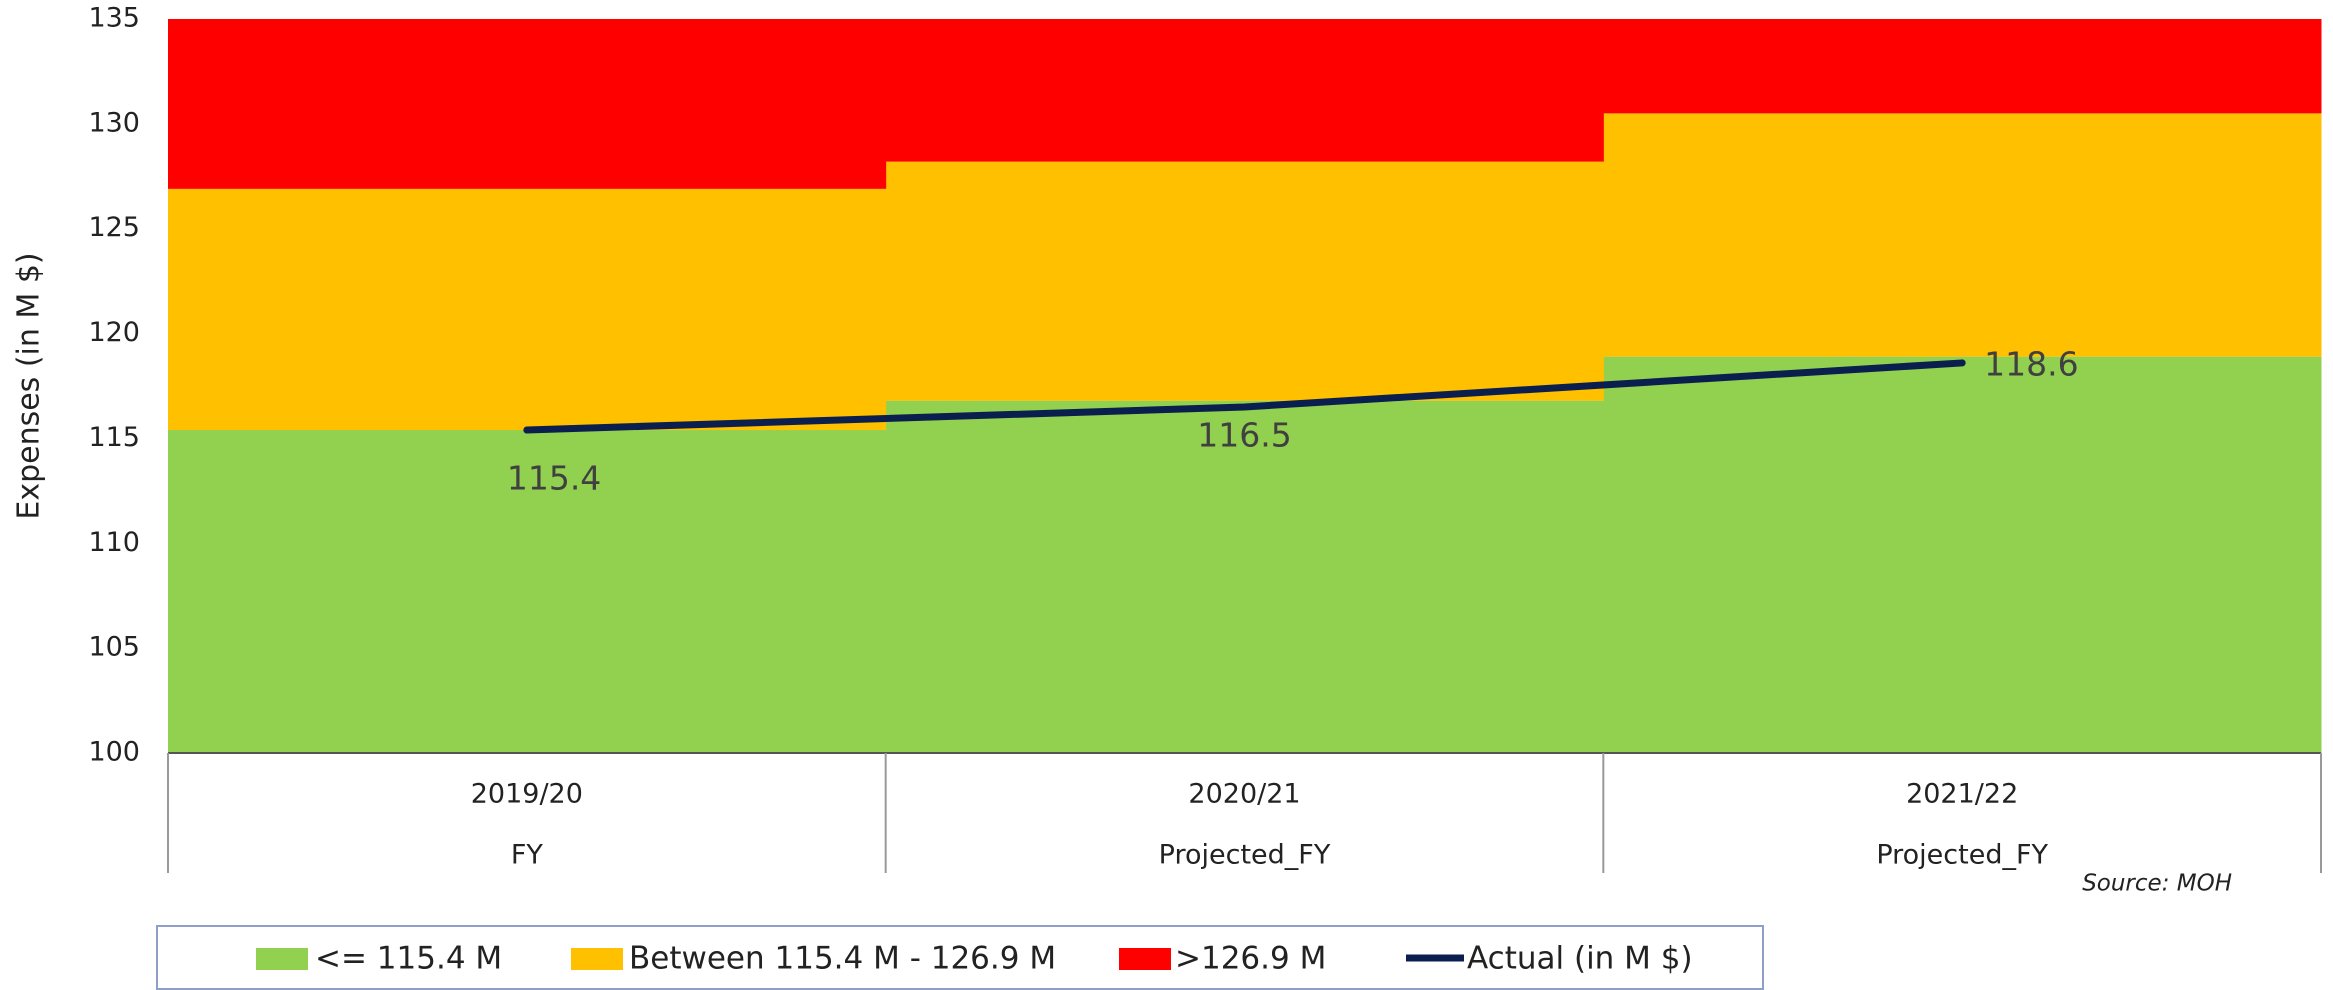 This screenshot has height=990, width=2333. I want to click on x-tick-label: 2019/20, so click(527, 794).